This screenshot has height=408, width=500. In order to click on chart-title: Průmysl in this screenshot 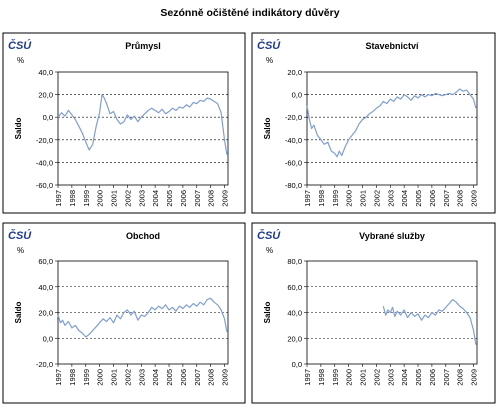, I will do `click(143, 46)`.